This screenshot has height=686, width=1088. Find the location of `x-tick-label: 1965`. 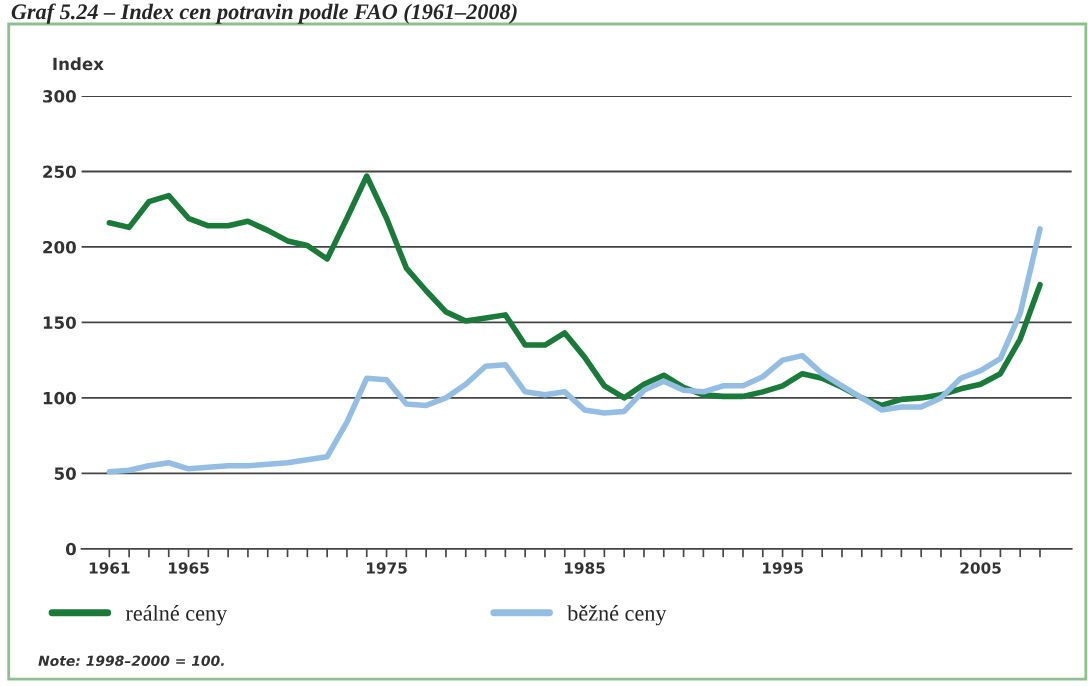

x-tick-label: 1965 is located at coordinates (188, 568).